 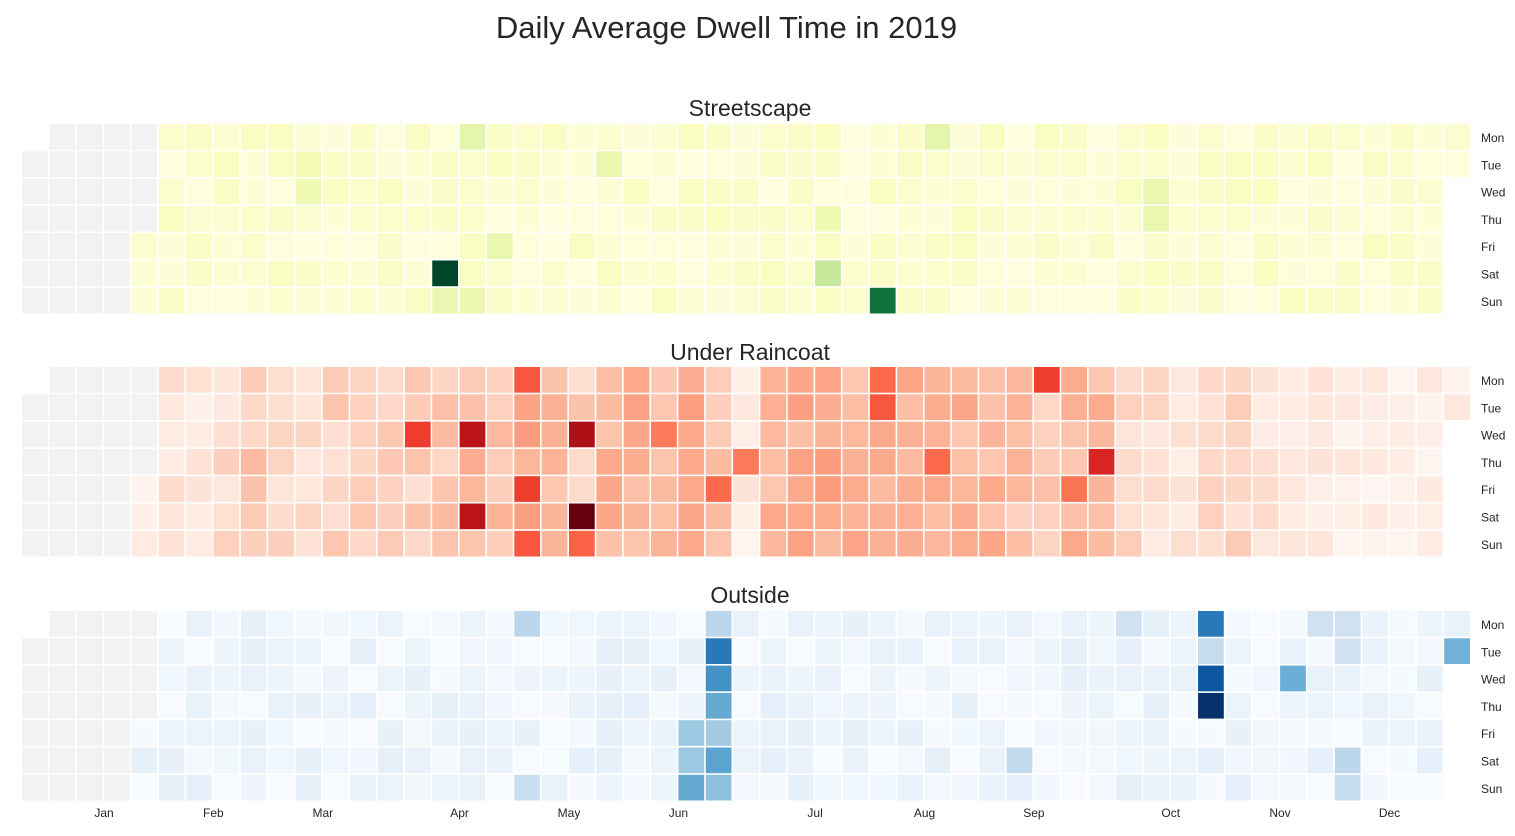 What do you see at coordinates (1493, 436) in the screenshot?
I see `weekday-label: Wed` at bounding box center [1493, 436].